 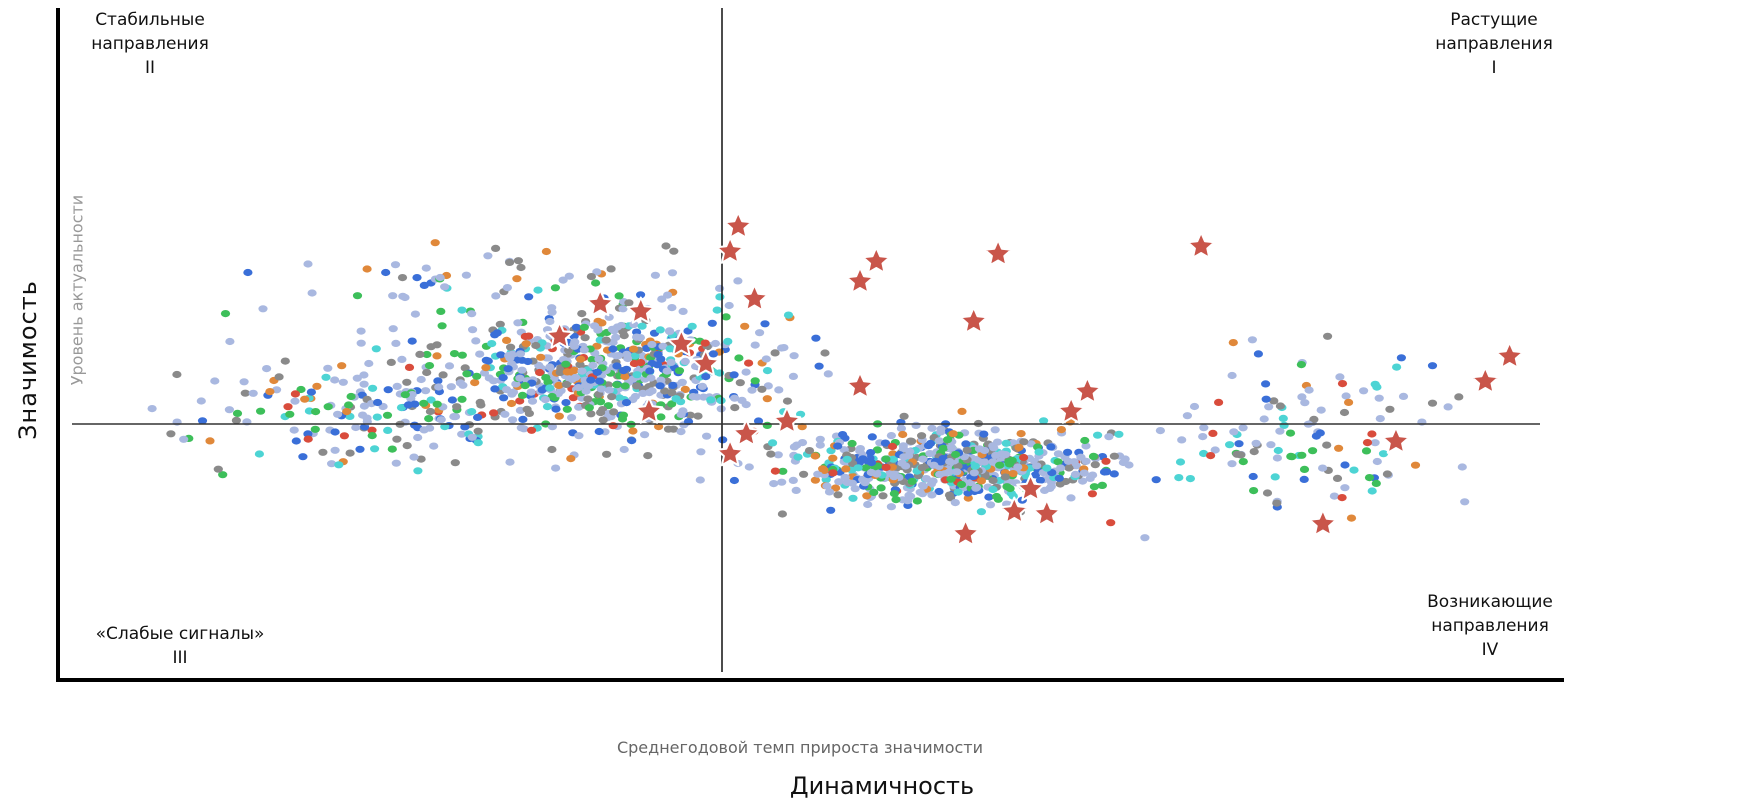 I want to click on quadrant-label-iii: «Слабые сигналы» III, so click(x=180, y=646).